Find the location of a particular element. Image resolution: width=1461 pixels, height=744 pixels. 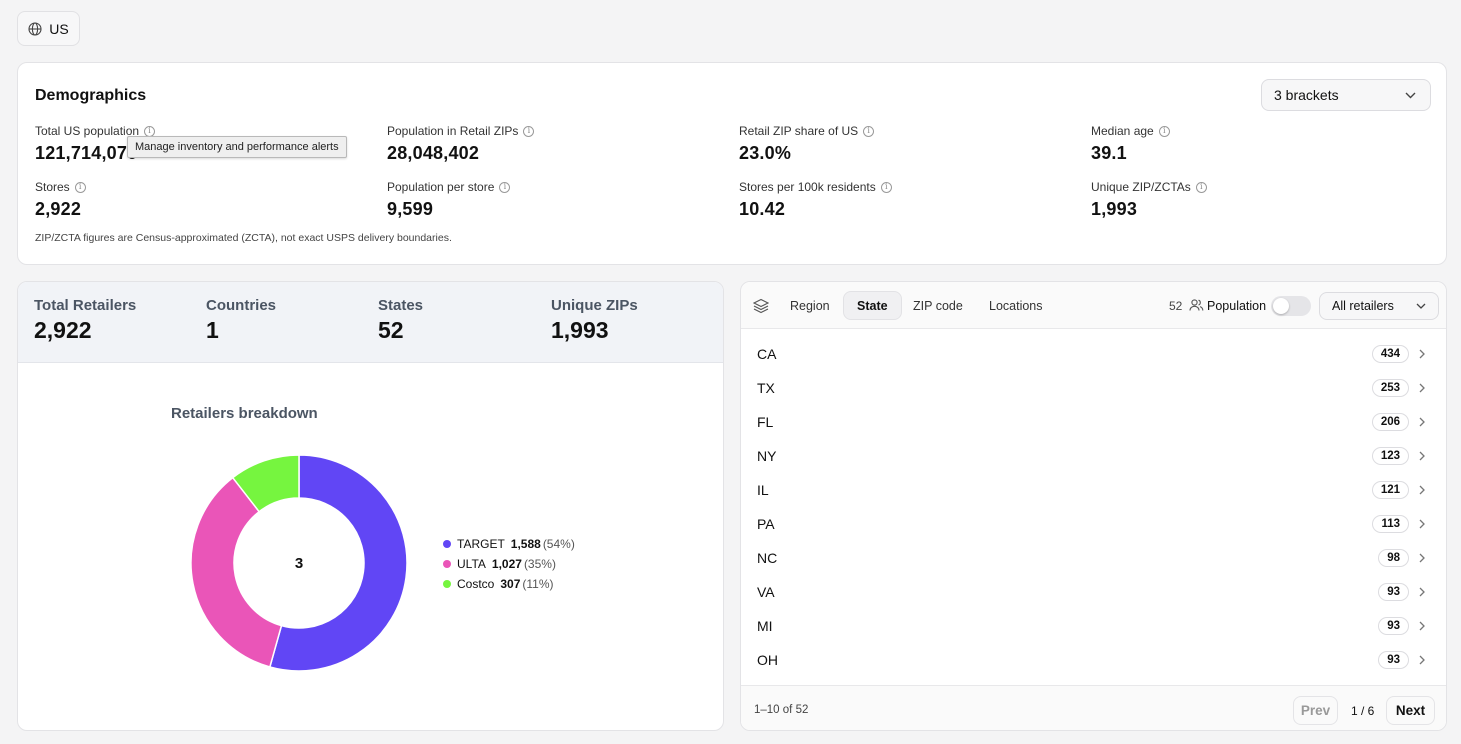

state-row: TX 253 is located at coordinates (1093, 388).